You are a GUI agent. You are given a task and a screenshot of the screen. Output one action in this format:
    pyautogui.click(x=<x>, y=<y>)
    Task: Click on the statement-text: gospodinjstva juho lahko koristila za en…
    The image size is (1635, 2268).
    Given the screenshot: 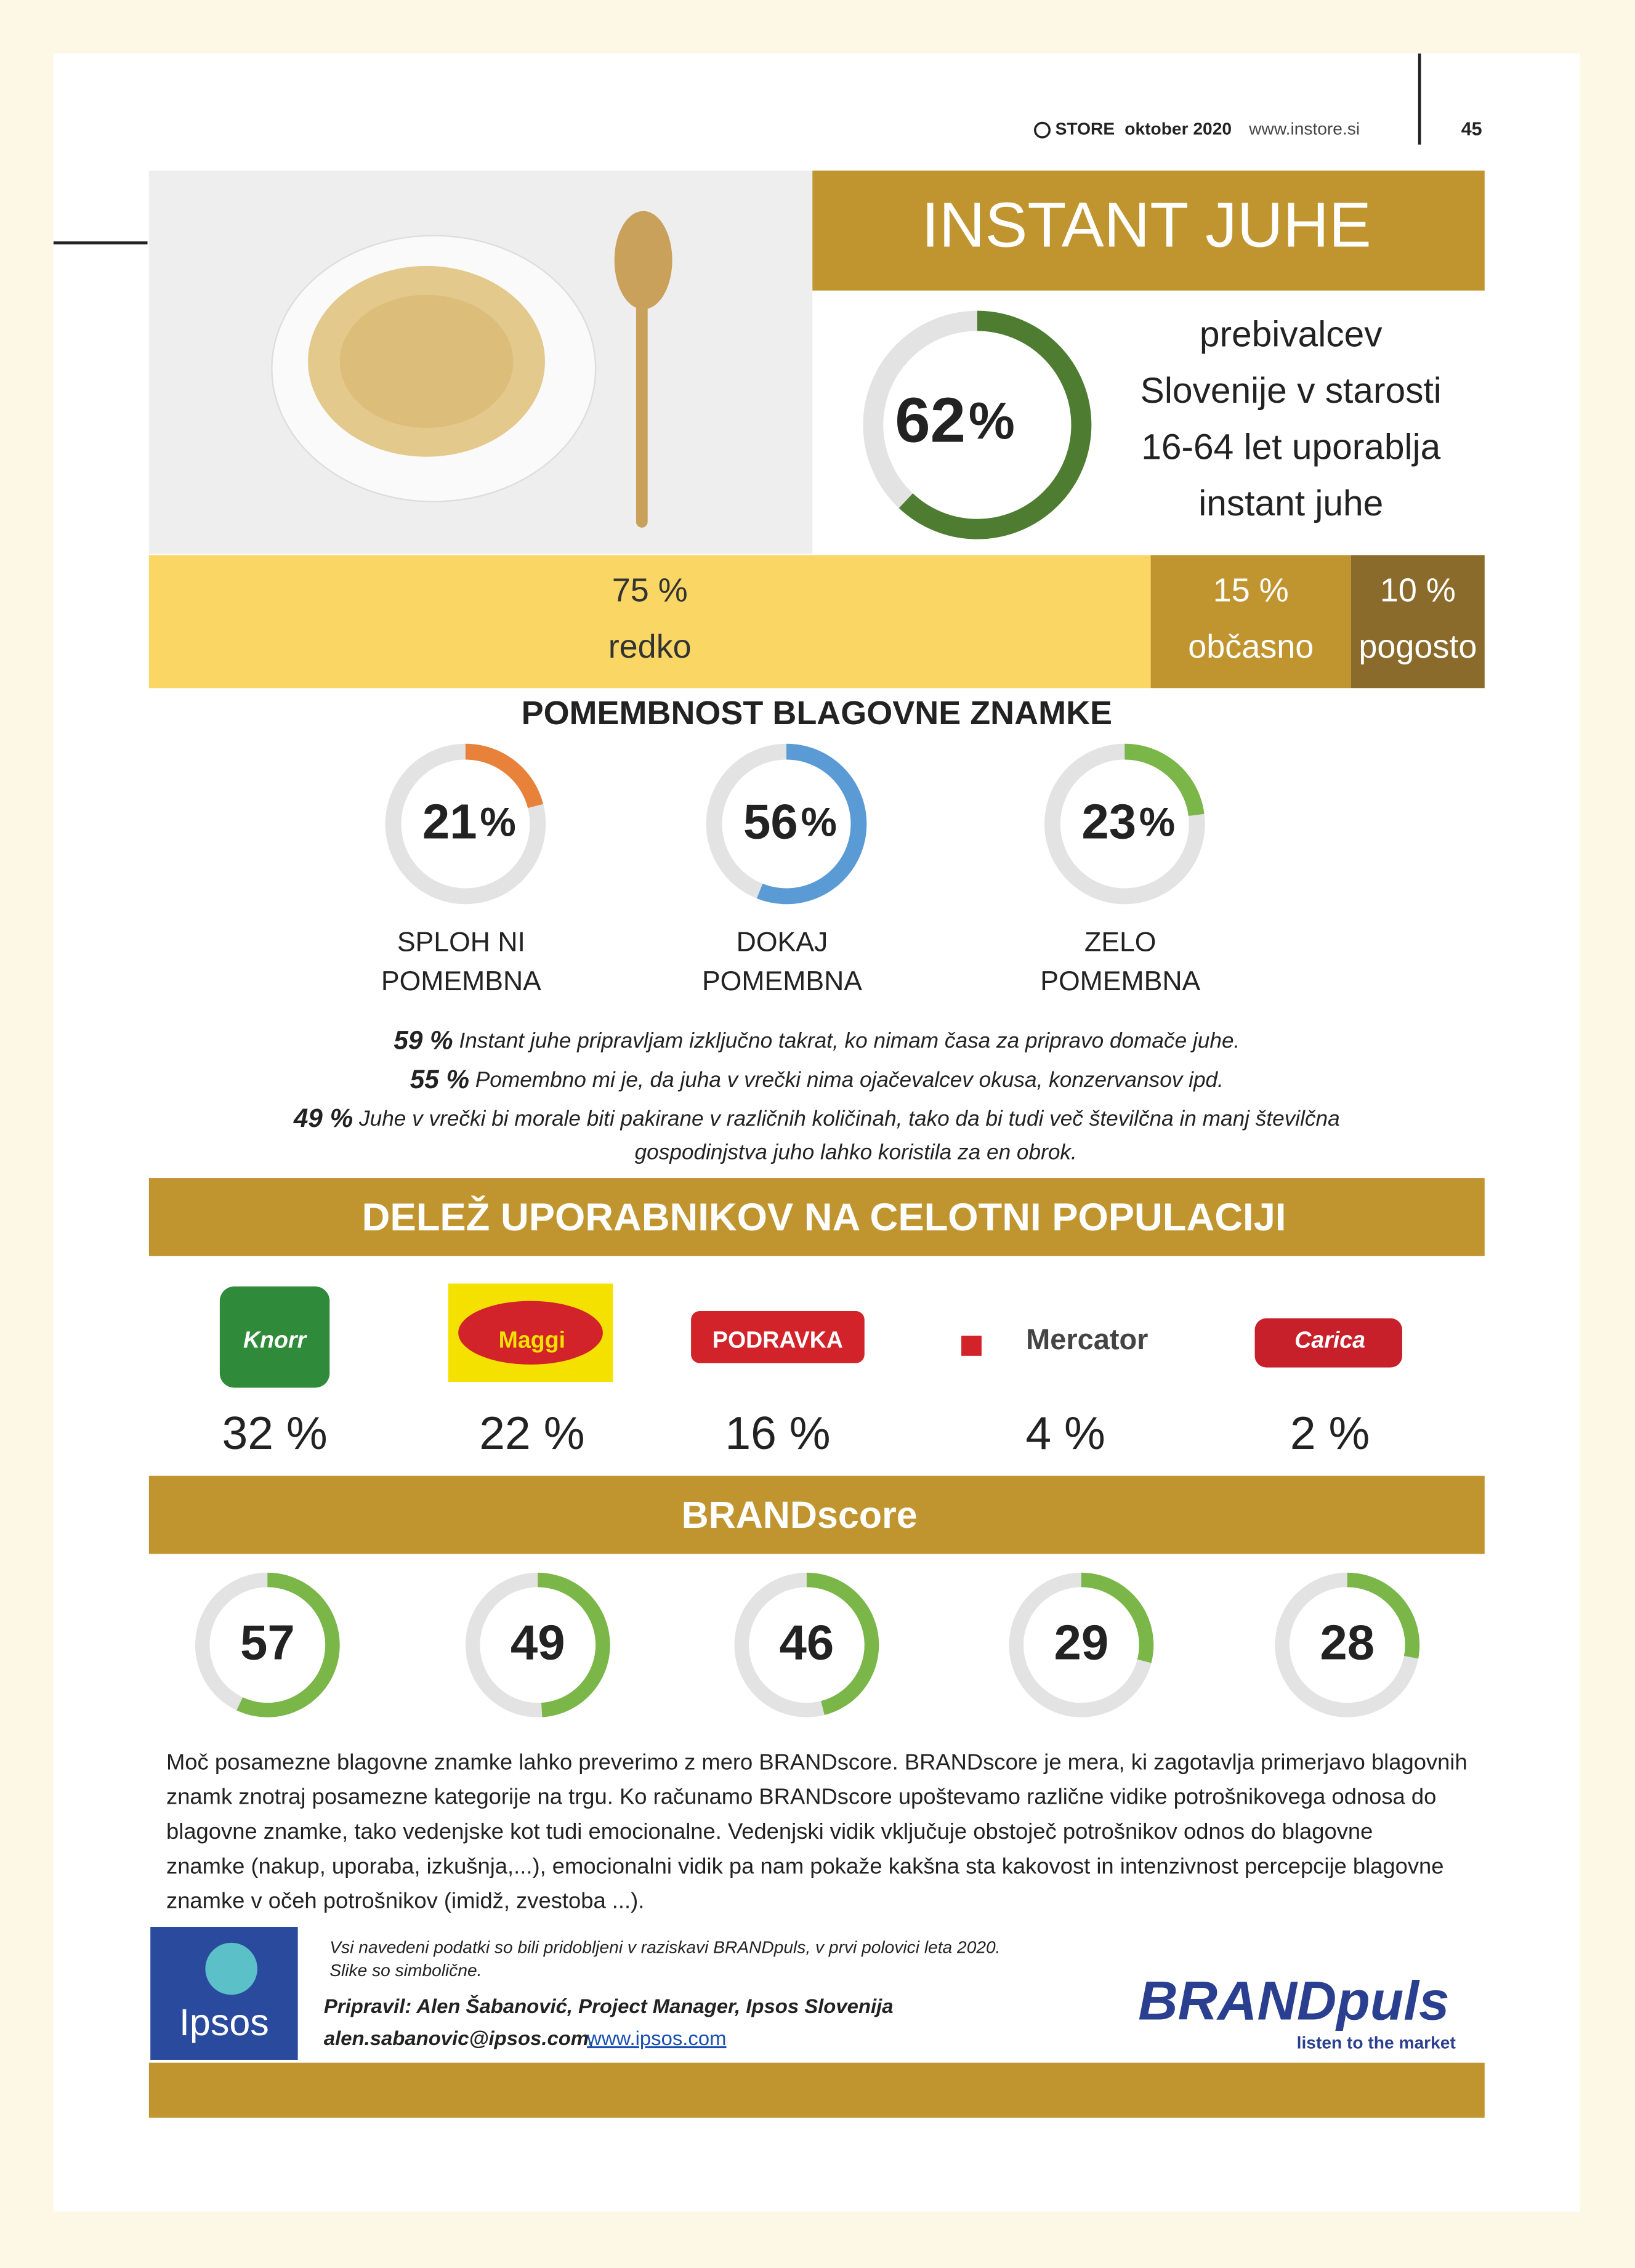 What is the action you would take?
    pyautogui.click(x=856, y=1152)
    